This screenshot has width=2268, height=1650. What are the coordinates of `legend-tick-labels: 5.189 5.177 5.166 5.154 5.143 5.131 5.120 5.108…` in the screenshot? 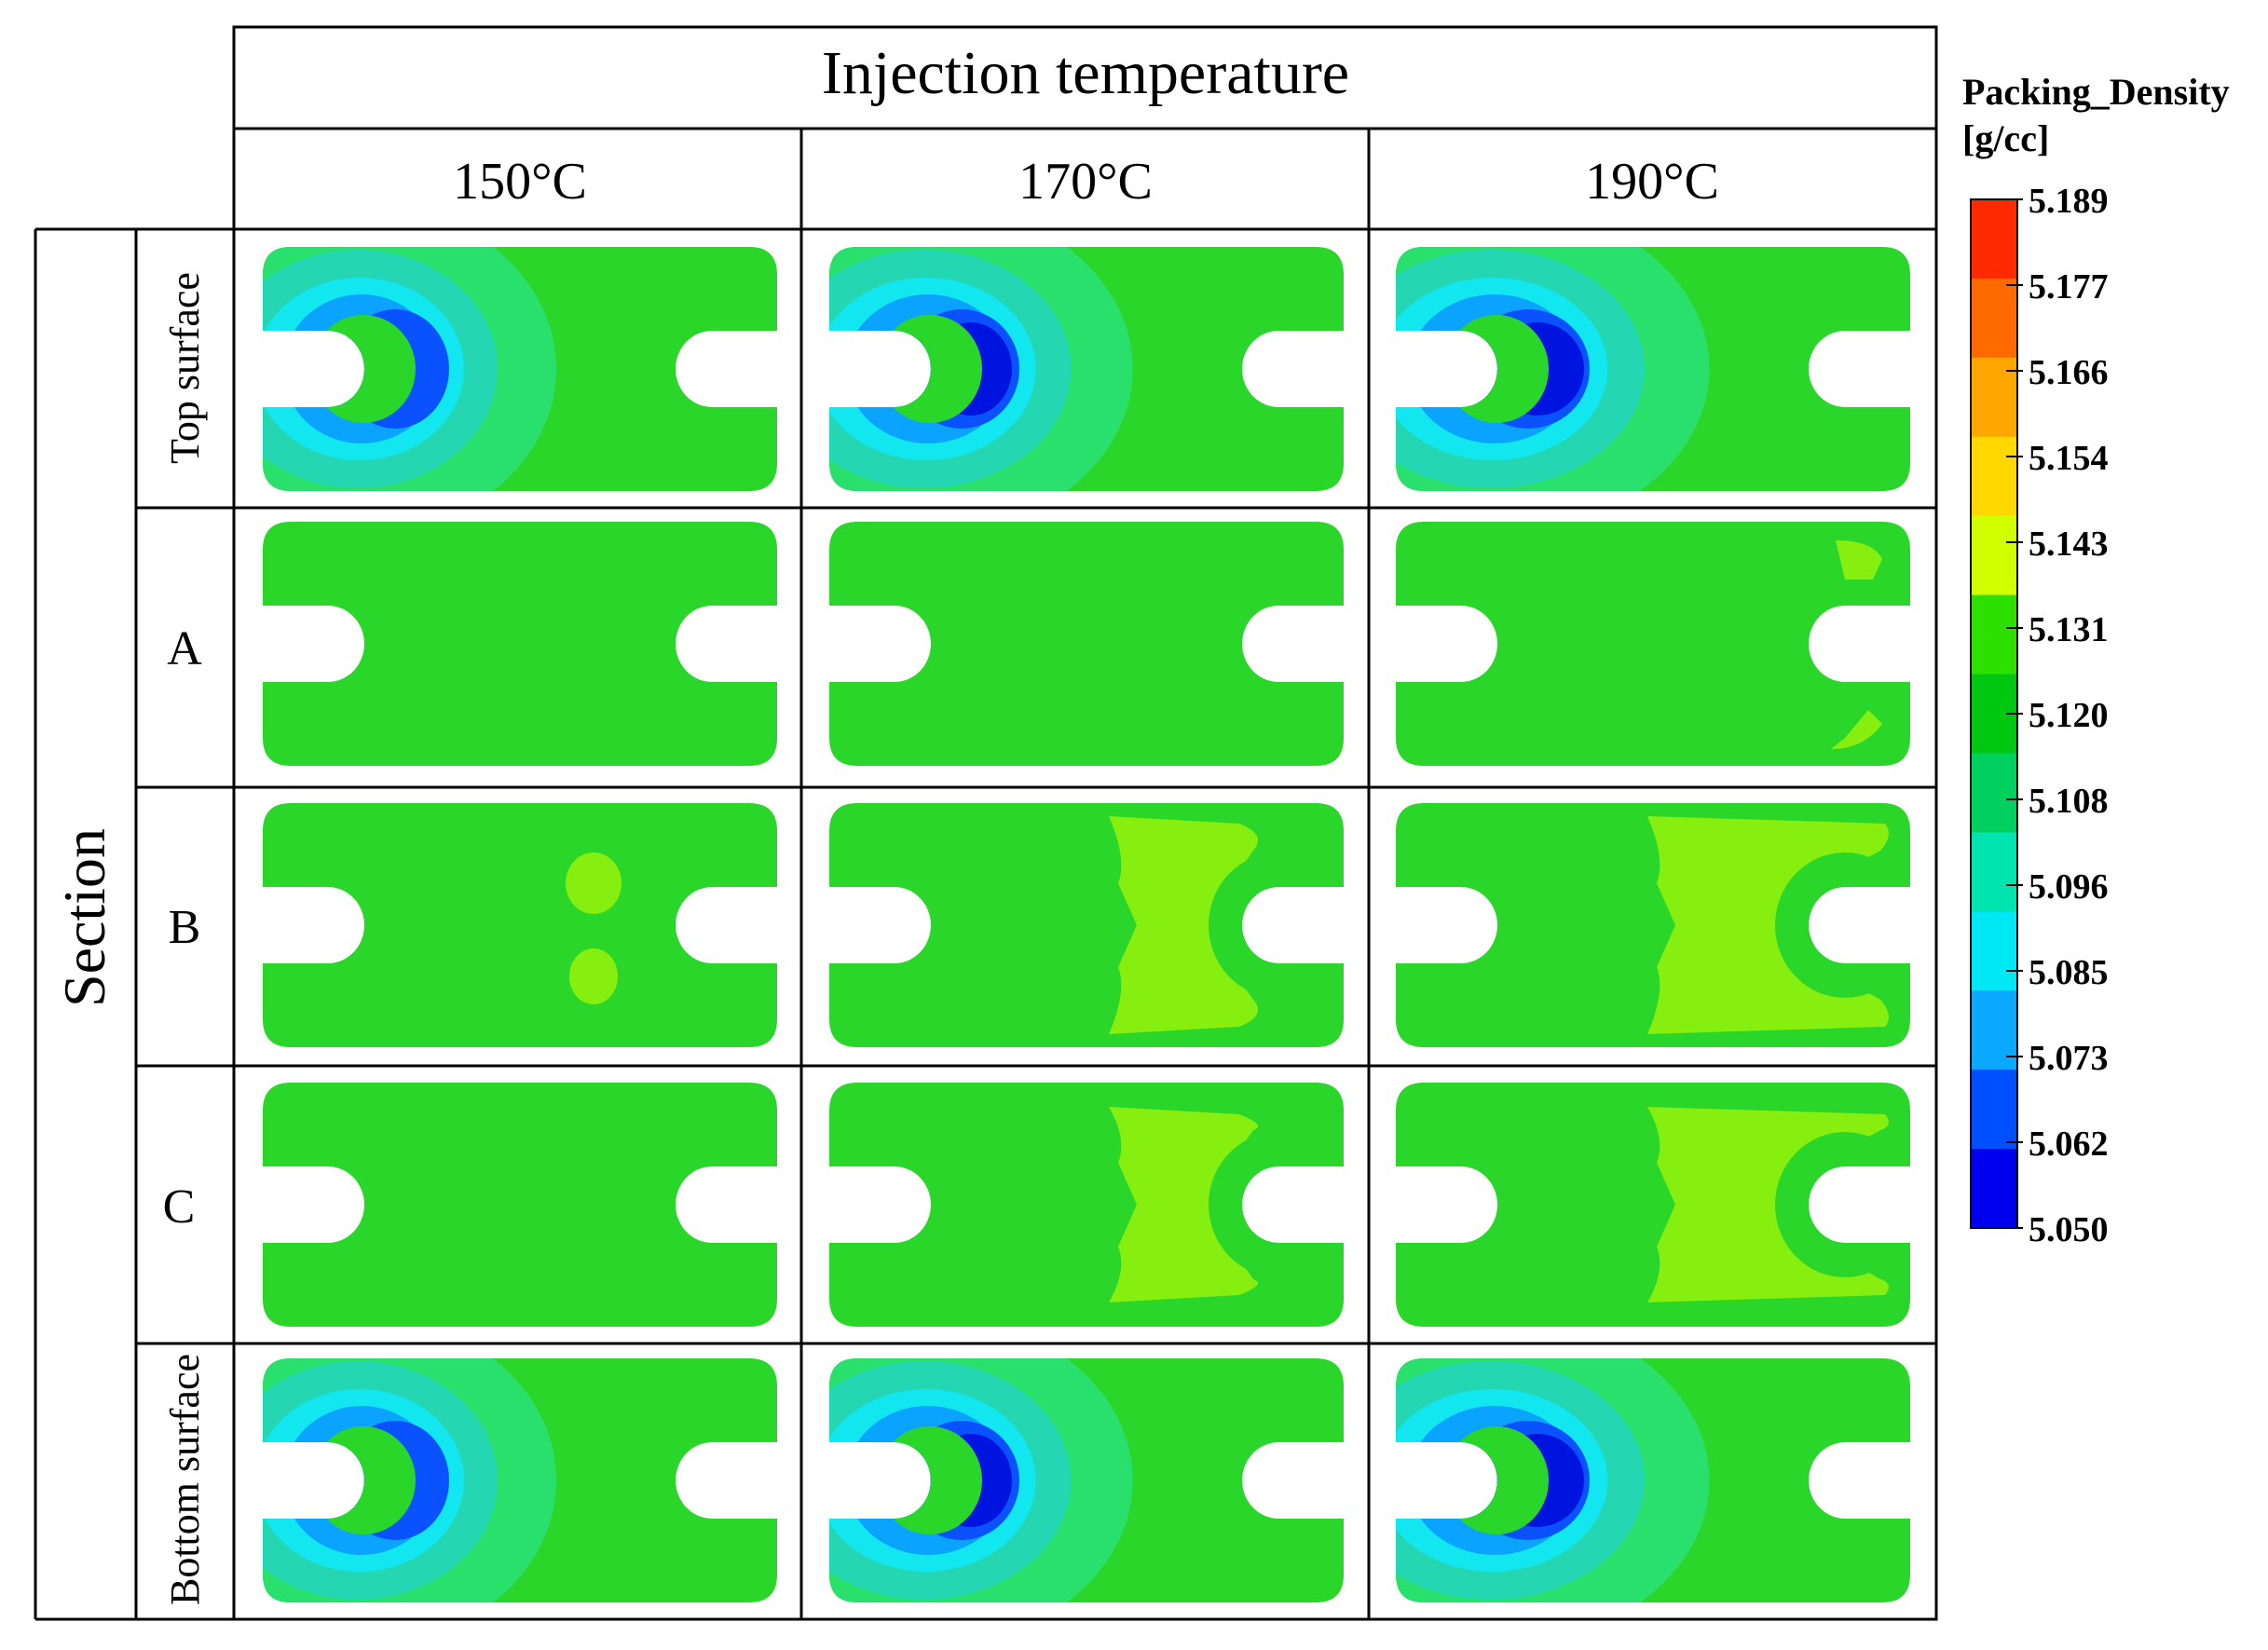 It's located at (2069, 715).